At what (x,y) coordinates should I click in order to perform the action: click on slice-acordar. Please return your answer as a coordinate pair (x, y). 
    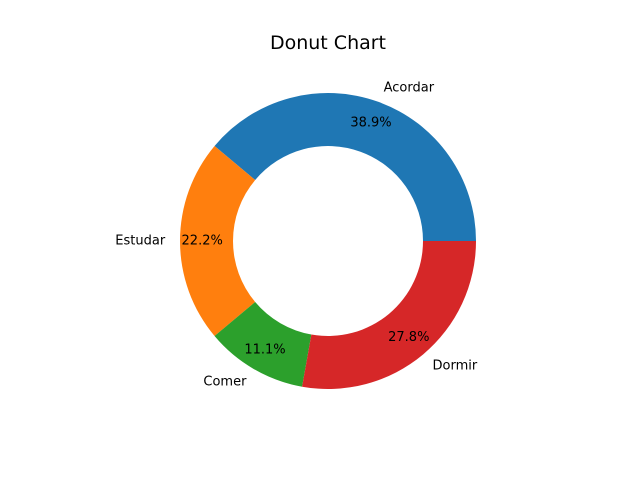
    Looking at the image, I should click on (345, 167).